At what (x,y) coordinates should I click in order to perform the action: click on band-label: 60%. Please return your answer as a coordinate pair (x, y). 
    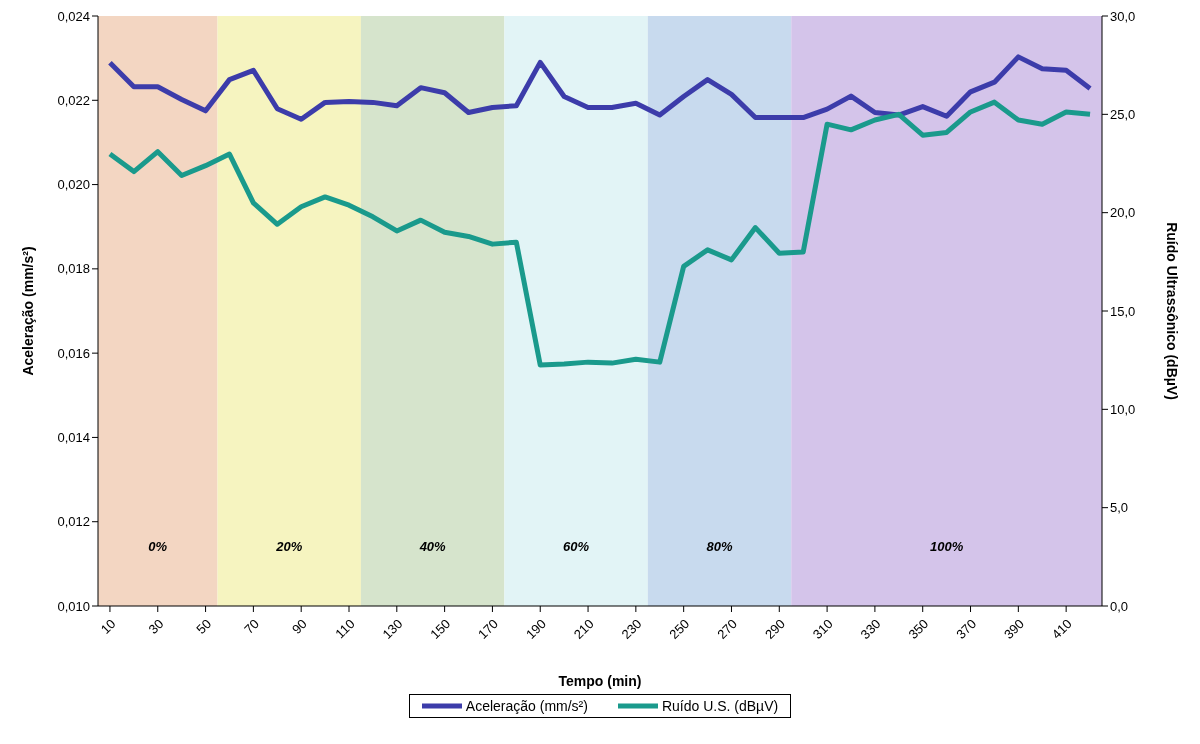
    Looking at the image, I should click on (576, 546).